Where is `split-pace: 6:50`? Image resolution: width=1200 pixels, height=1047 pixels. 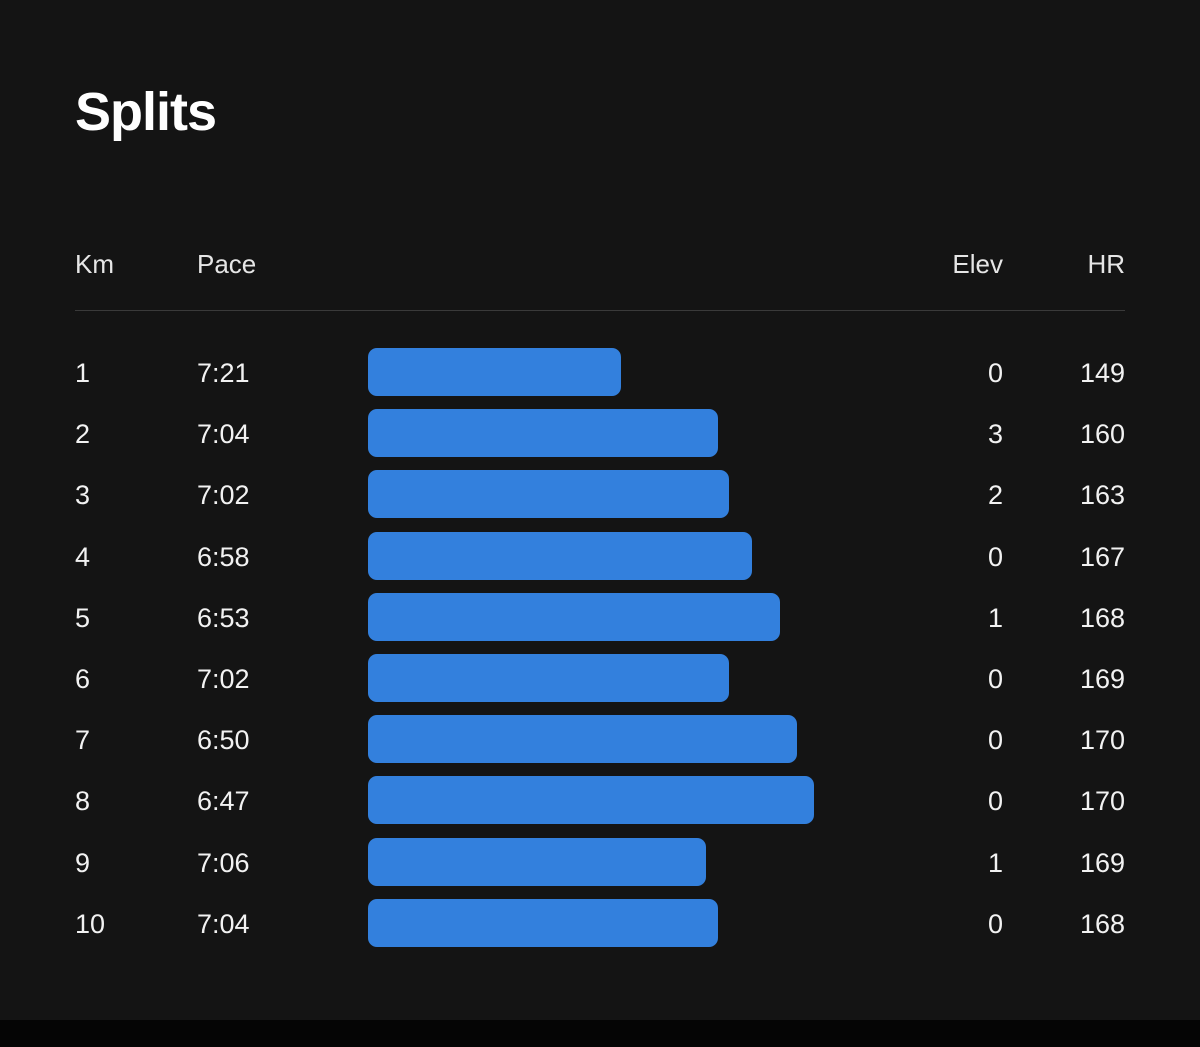
split-pace: 6:50 is located at coordinates (223, 740).